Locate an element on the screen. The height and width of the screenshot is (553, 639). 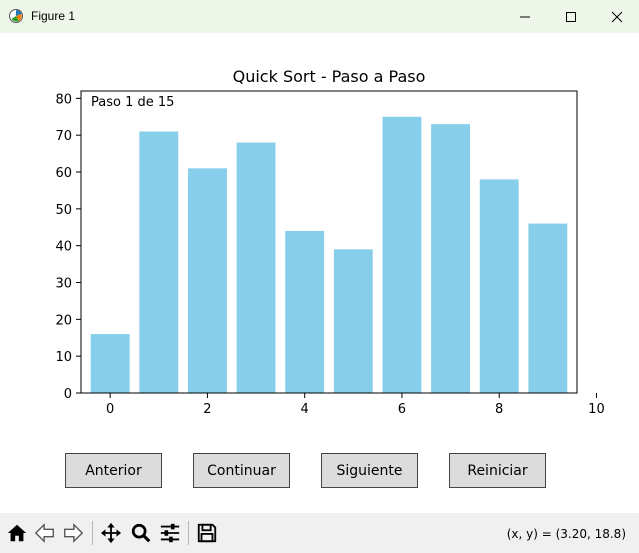
chart-title: Quick Sort - Paso a Paso is located at coordinates (329, 76).